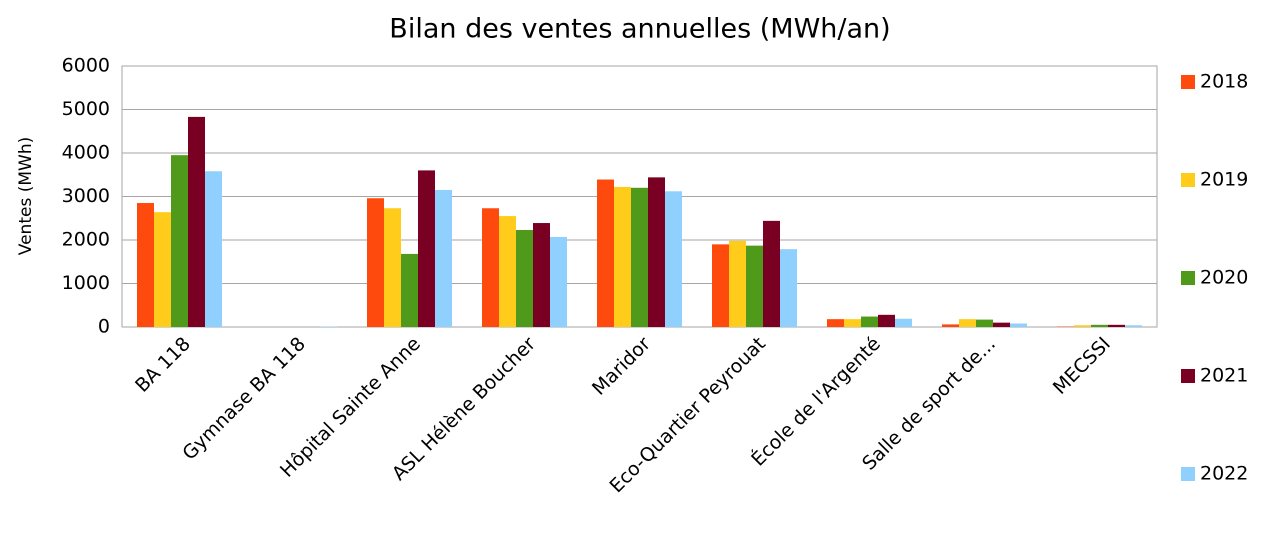  I want to click on x-tick-label: MECSSI, so click(1082, 366).